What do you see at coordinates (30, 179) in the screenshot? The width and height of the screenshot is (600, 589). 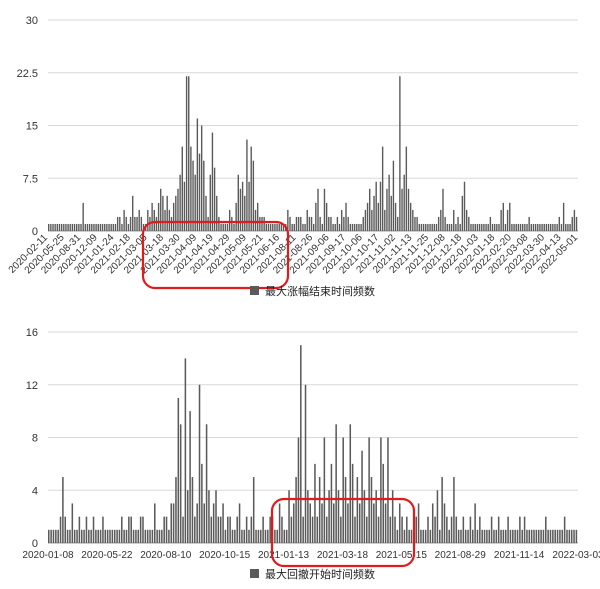 I see `y-tick-label: 7.5` at bounding box center [30, 179].